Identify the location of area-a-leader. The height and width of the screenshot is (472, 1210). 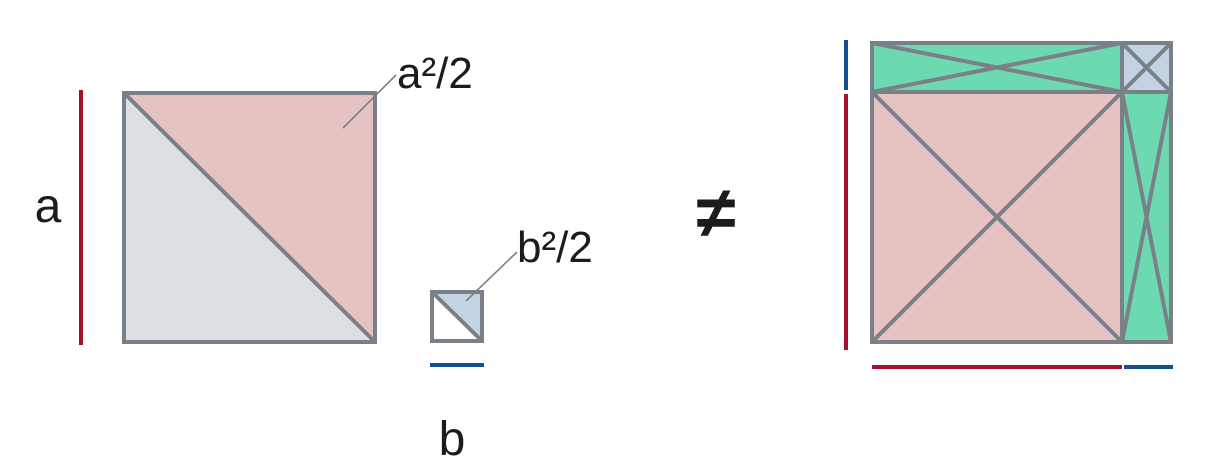
(369, 101).